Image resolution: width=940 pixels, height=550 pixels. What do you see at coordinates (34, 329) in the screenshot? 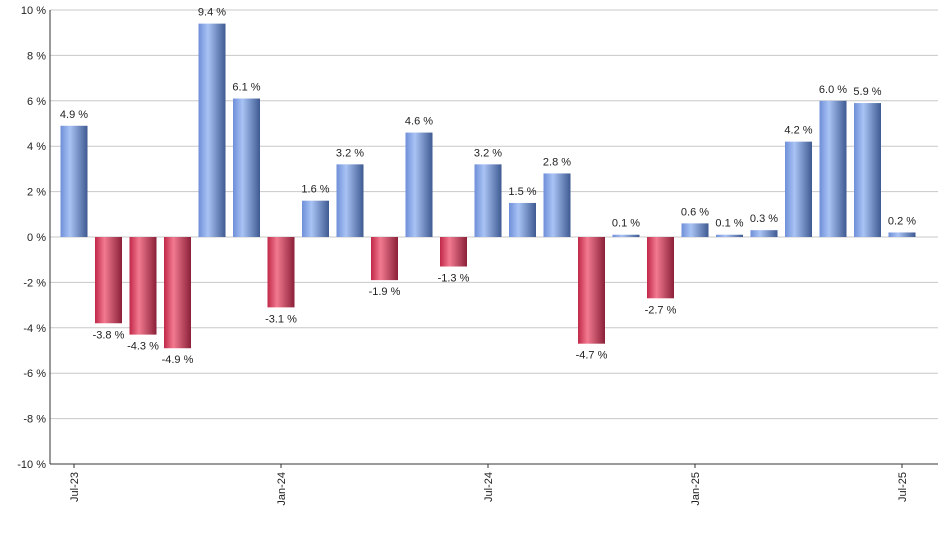
I see `y-tick-label: -4 %` at bounding box center [34, 329].